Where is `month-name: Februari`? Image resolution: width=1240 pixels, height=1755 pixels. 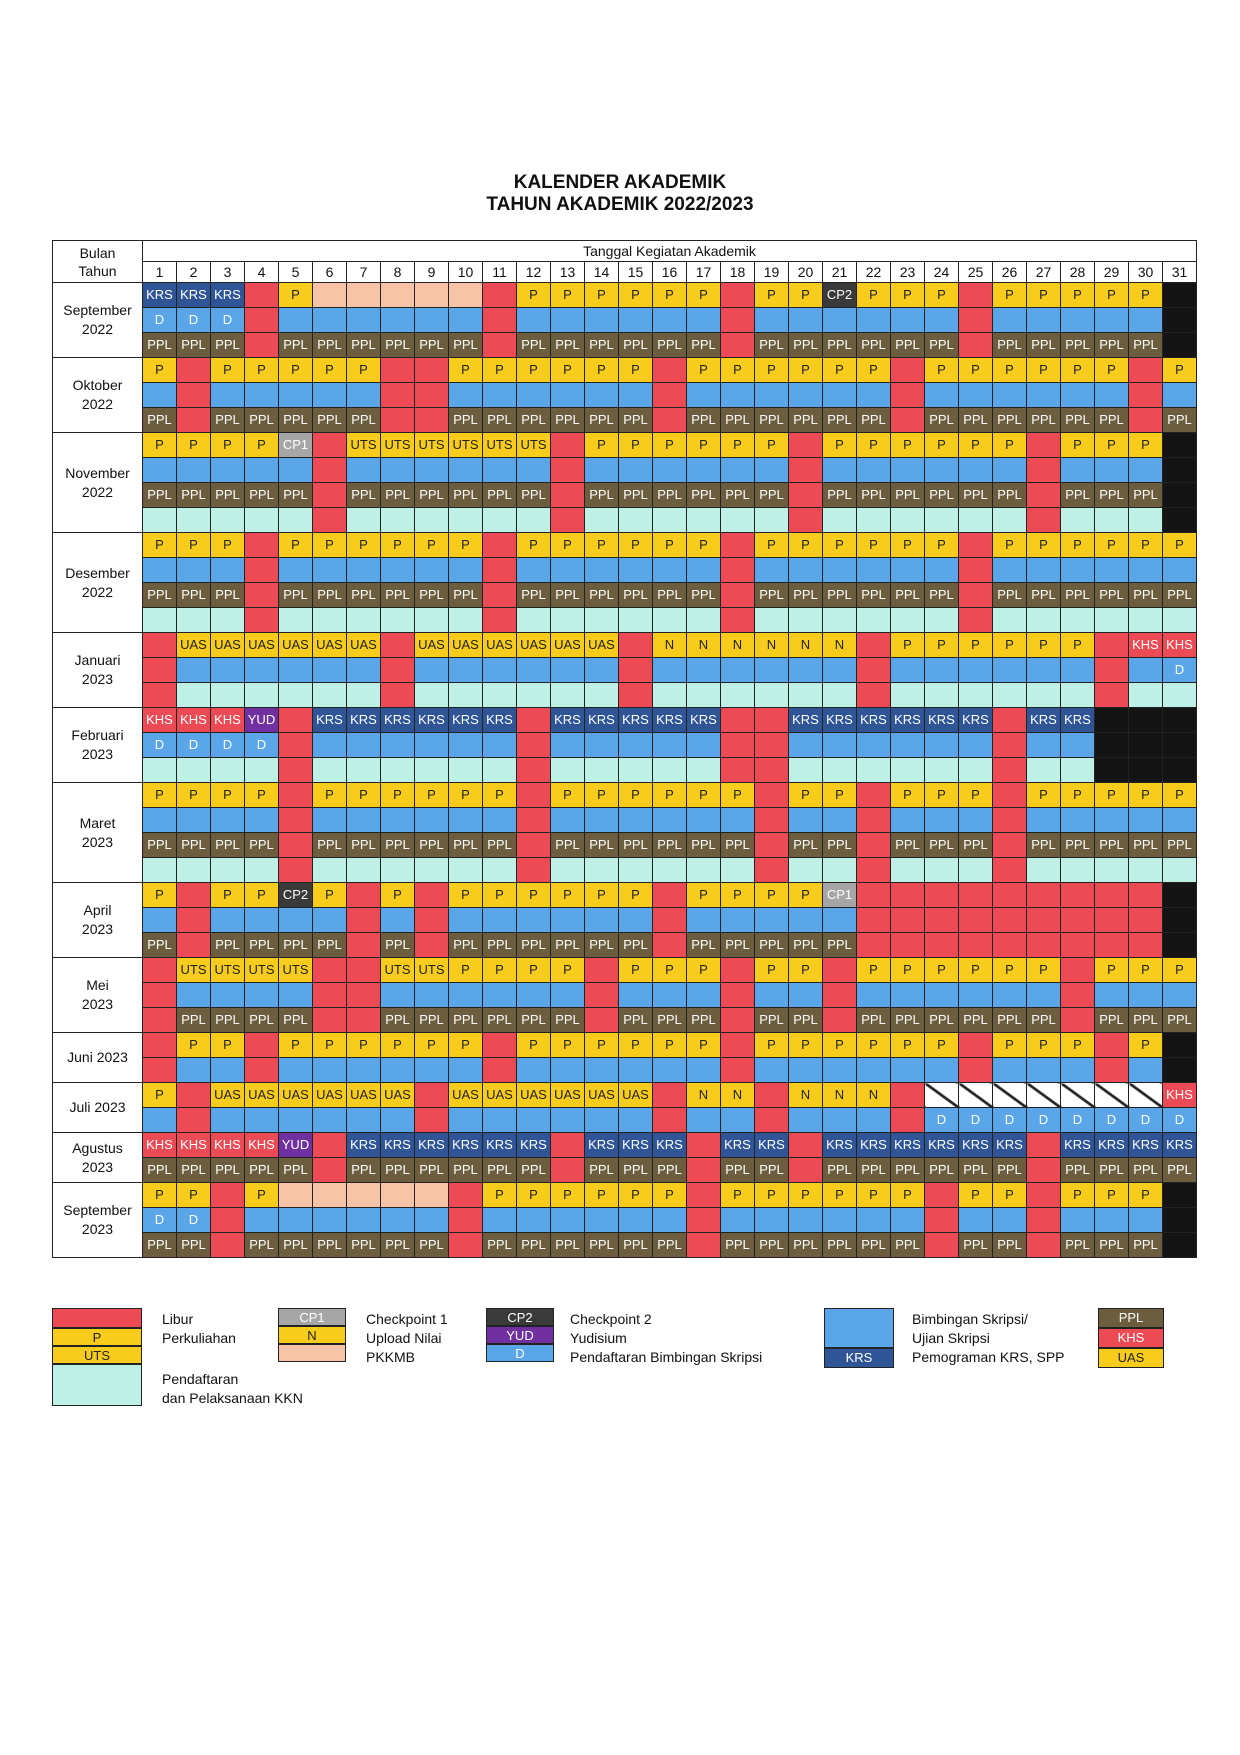
month-name: Februari is located at coordinates (97, 735).